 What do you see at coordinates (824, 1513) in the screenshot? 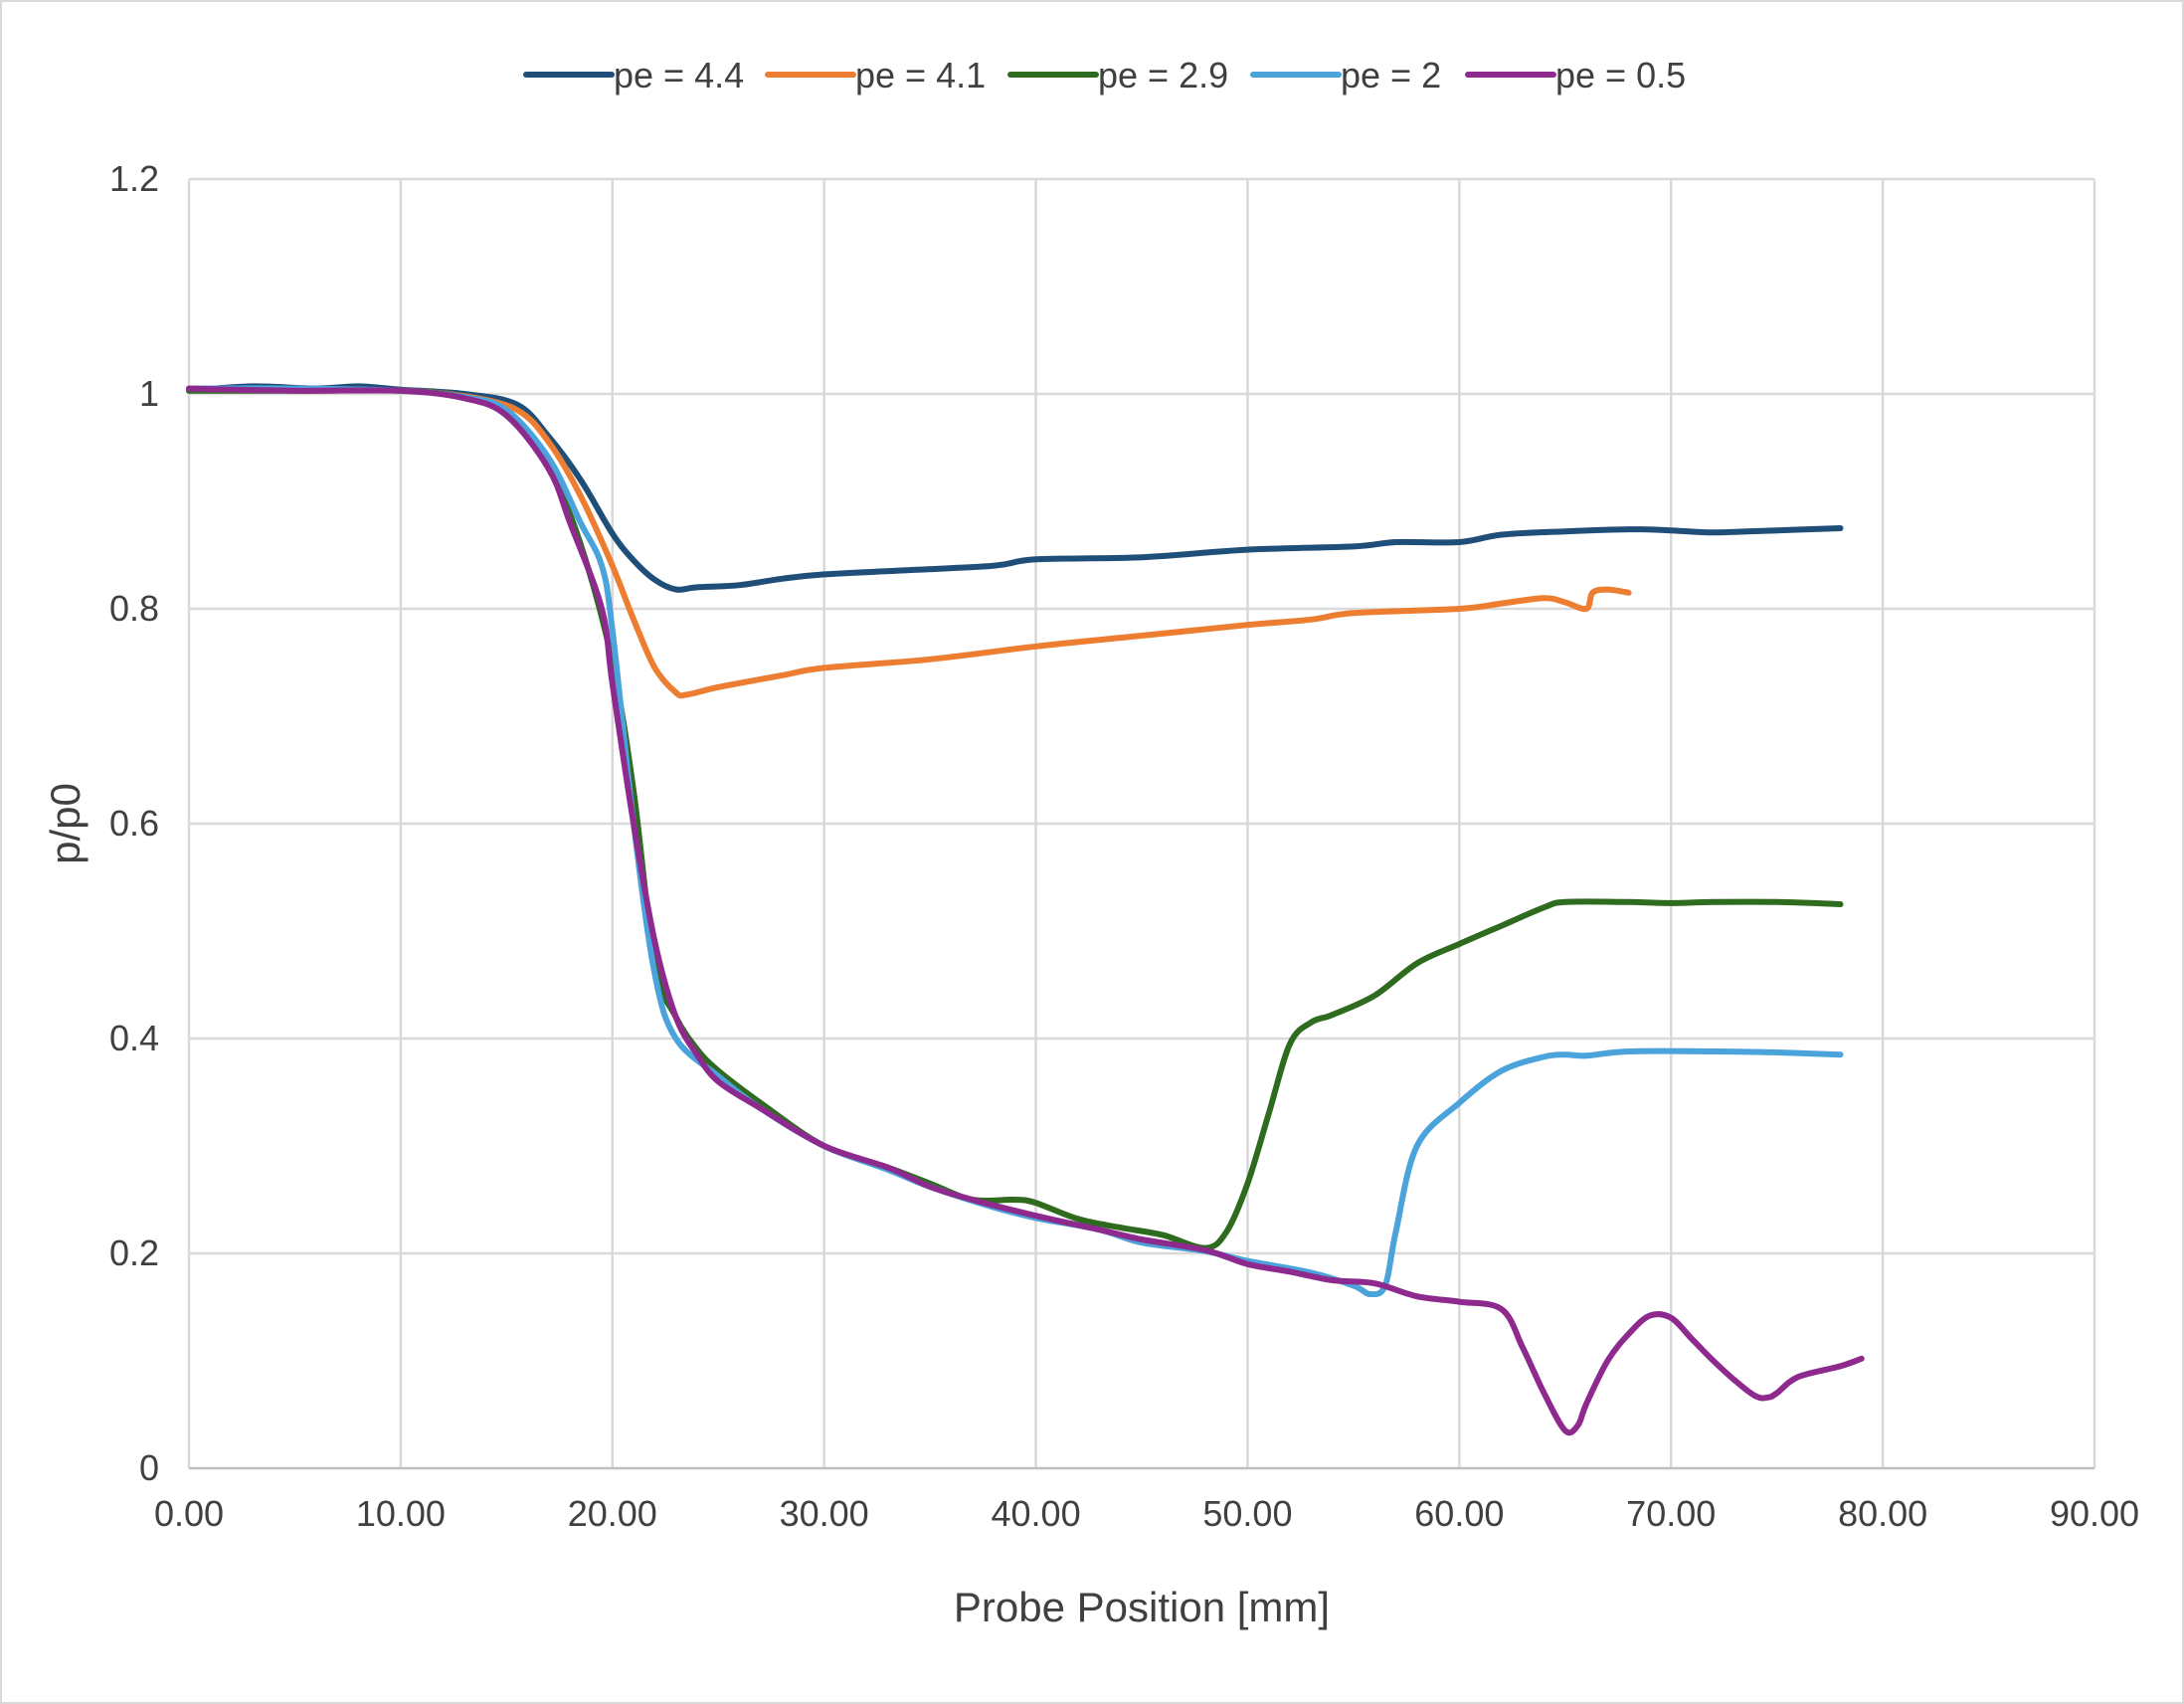
I see `x-tick-label: 30.00` at bounding box center [824, 1513].